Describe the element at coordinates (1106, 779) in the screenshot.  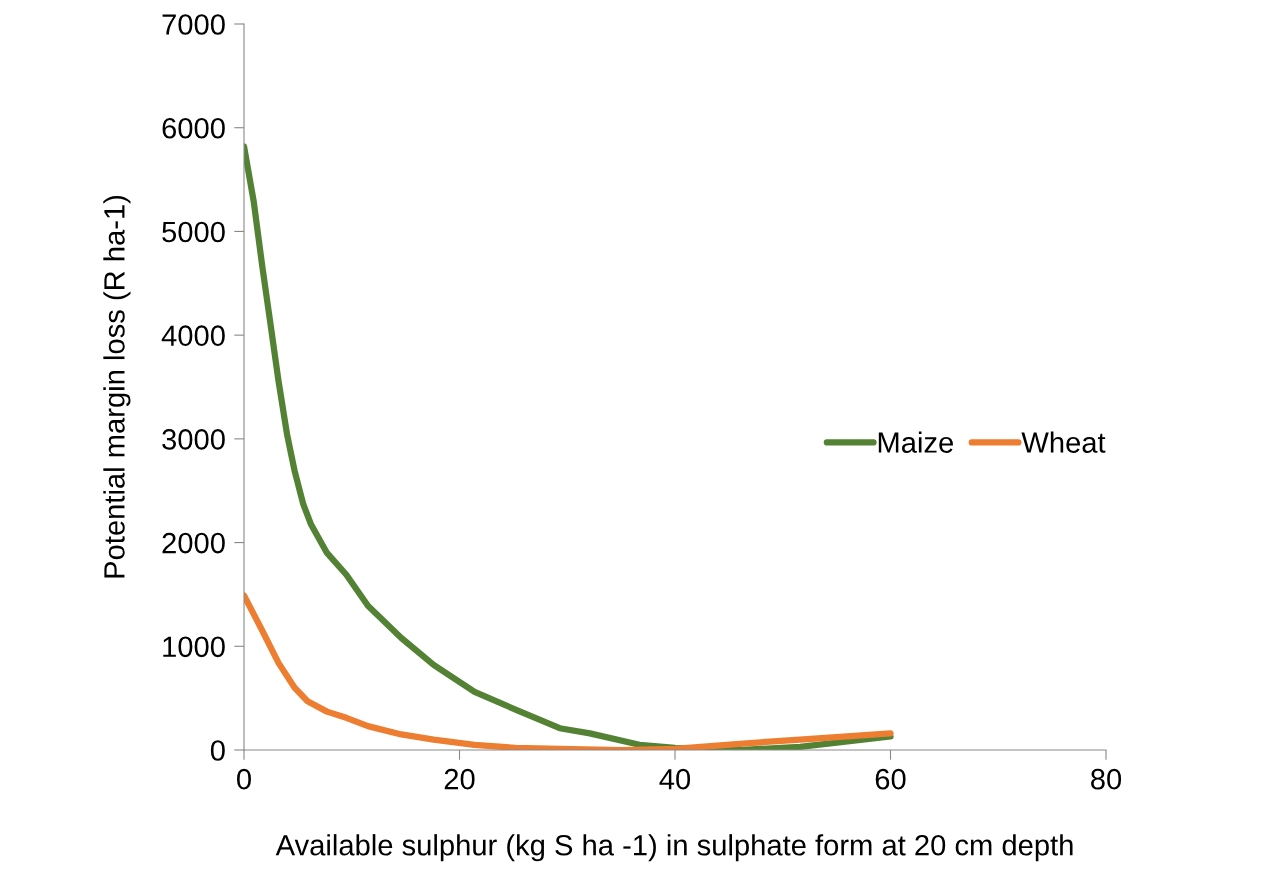
I see `x-tick-label: 80` at that location.